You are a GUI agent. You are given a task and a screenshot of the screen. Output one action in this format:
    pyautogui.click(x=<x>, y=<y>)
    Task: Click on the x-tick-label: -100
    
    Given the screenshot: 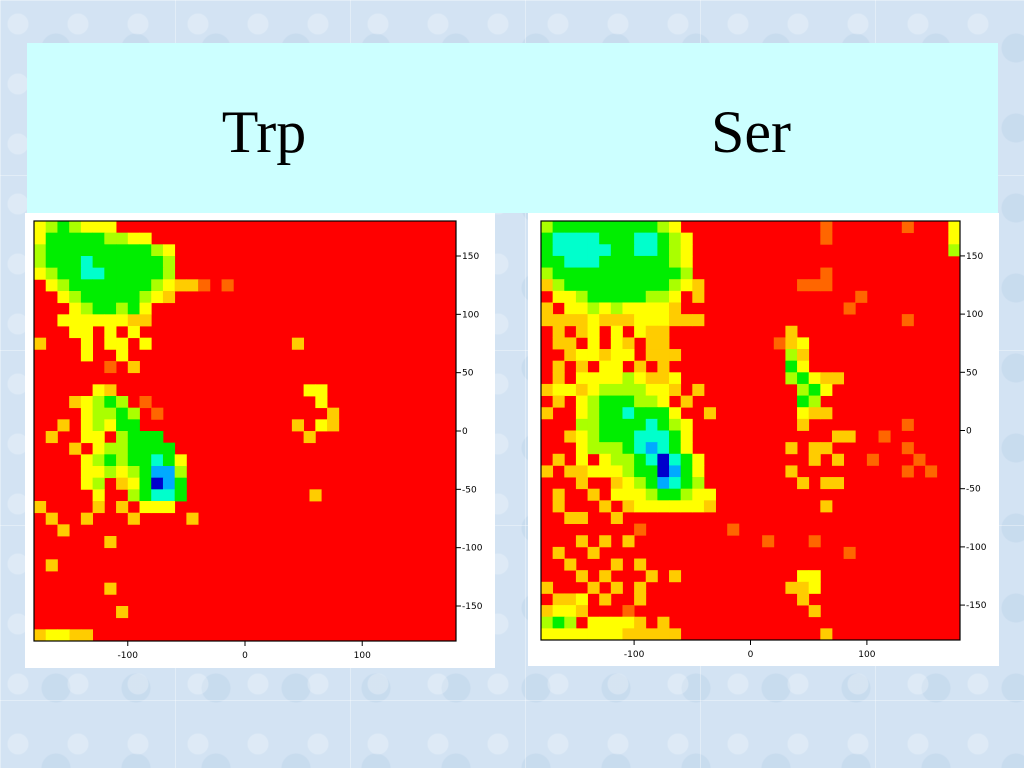 What is the action you would take?
    pyautogui.click(x=128, y=656)
    